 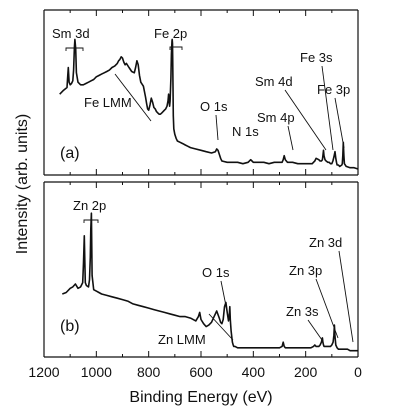 I want to click on leader-fe-3p, so click(x=339, y=123).